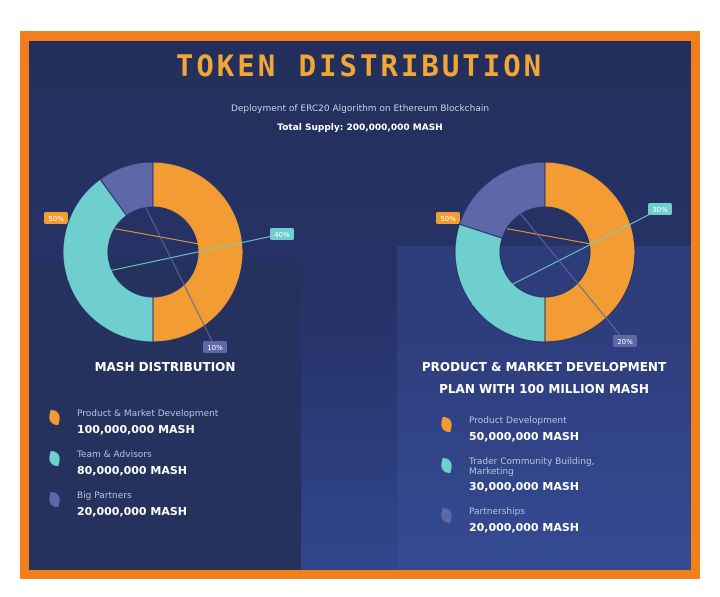 This screenshot has width=720, height=597. I want to click on legend-label: Partnerships, so click(497, 512).